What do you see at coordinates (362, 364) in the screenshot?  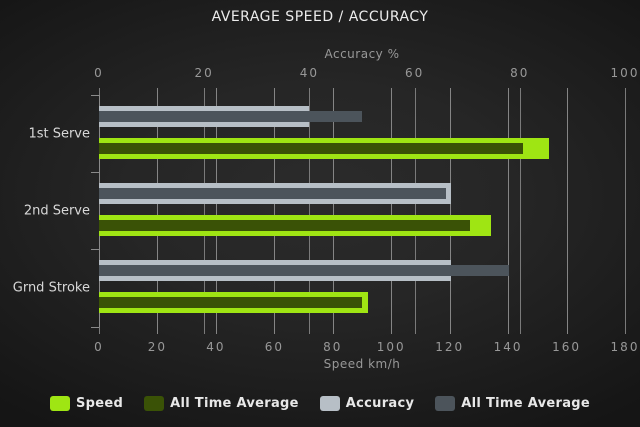 I see `bottom-axis-title: Speed km/h` at bounding box center [362, 364].